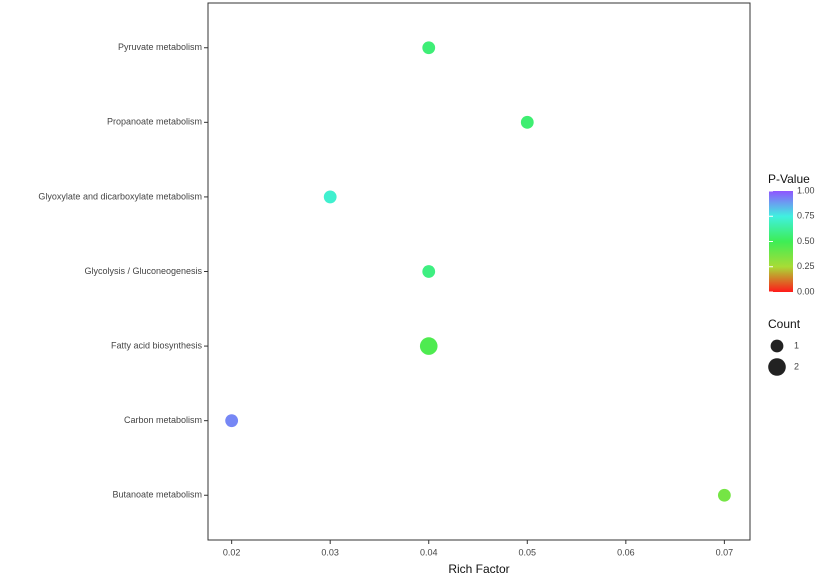 This screenshot has width=823, height=584. Describe the element at coordinates (143, 271) in the screenshot. I see `y-tick-label: Glycolysis / Gluconeogenesis` at that location.